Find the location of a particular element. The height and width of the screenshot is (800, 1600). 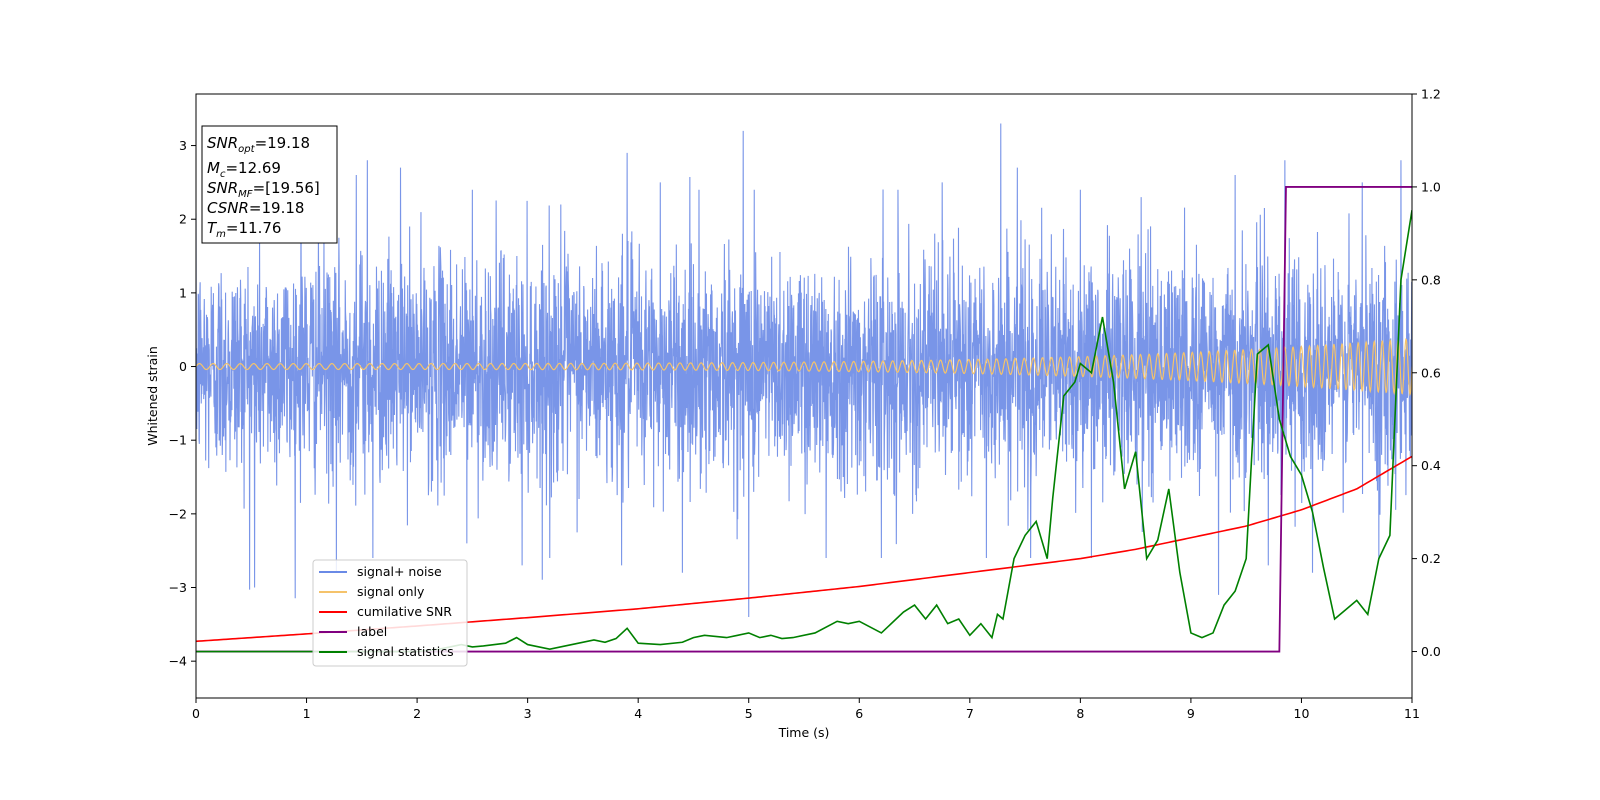

x-tick-label: 8 is located at coordinates (1080, 713).